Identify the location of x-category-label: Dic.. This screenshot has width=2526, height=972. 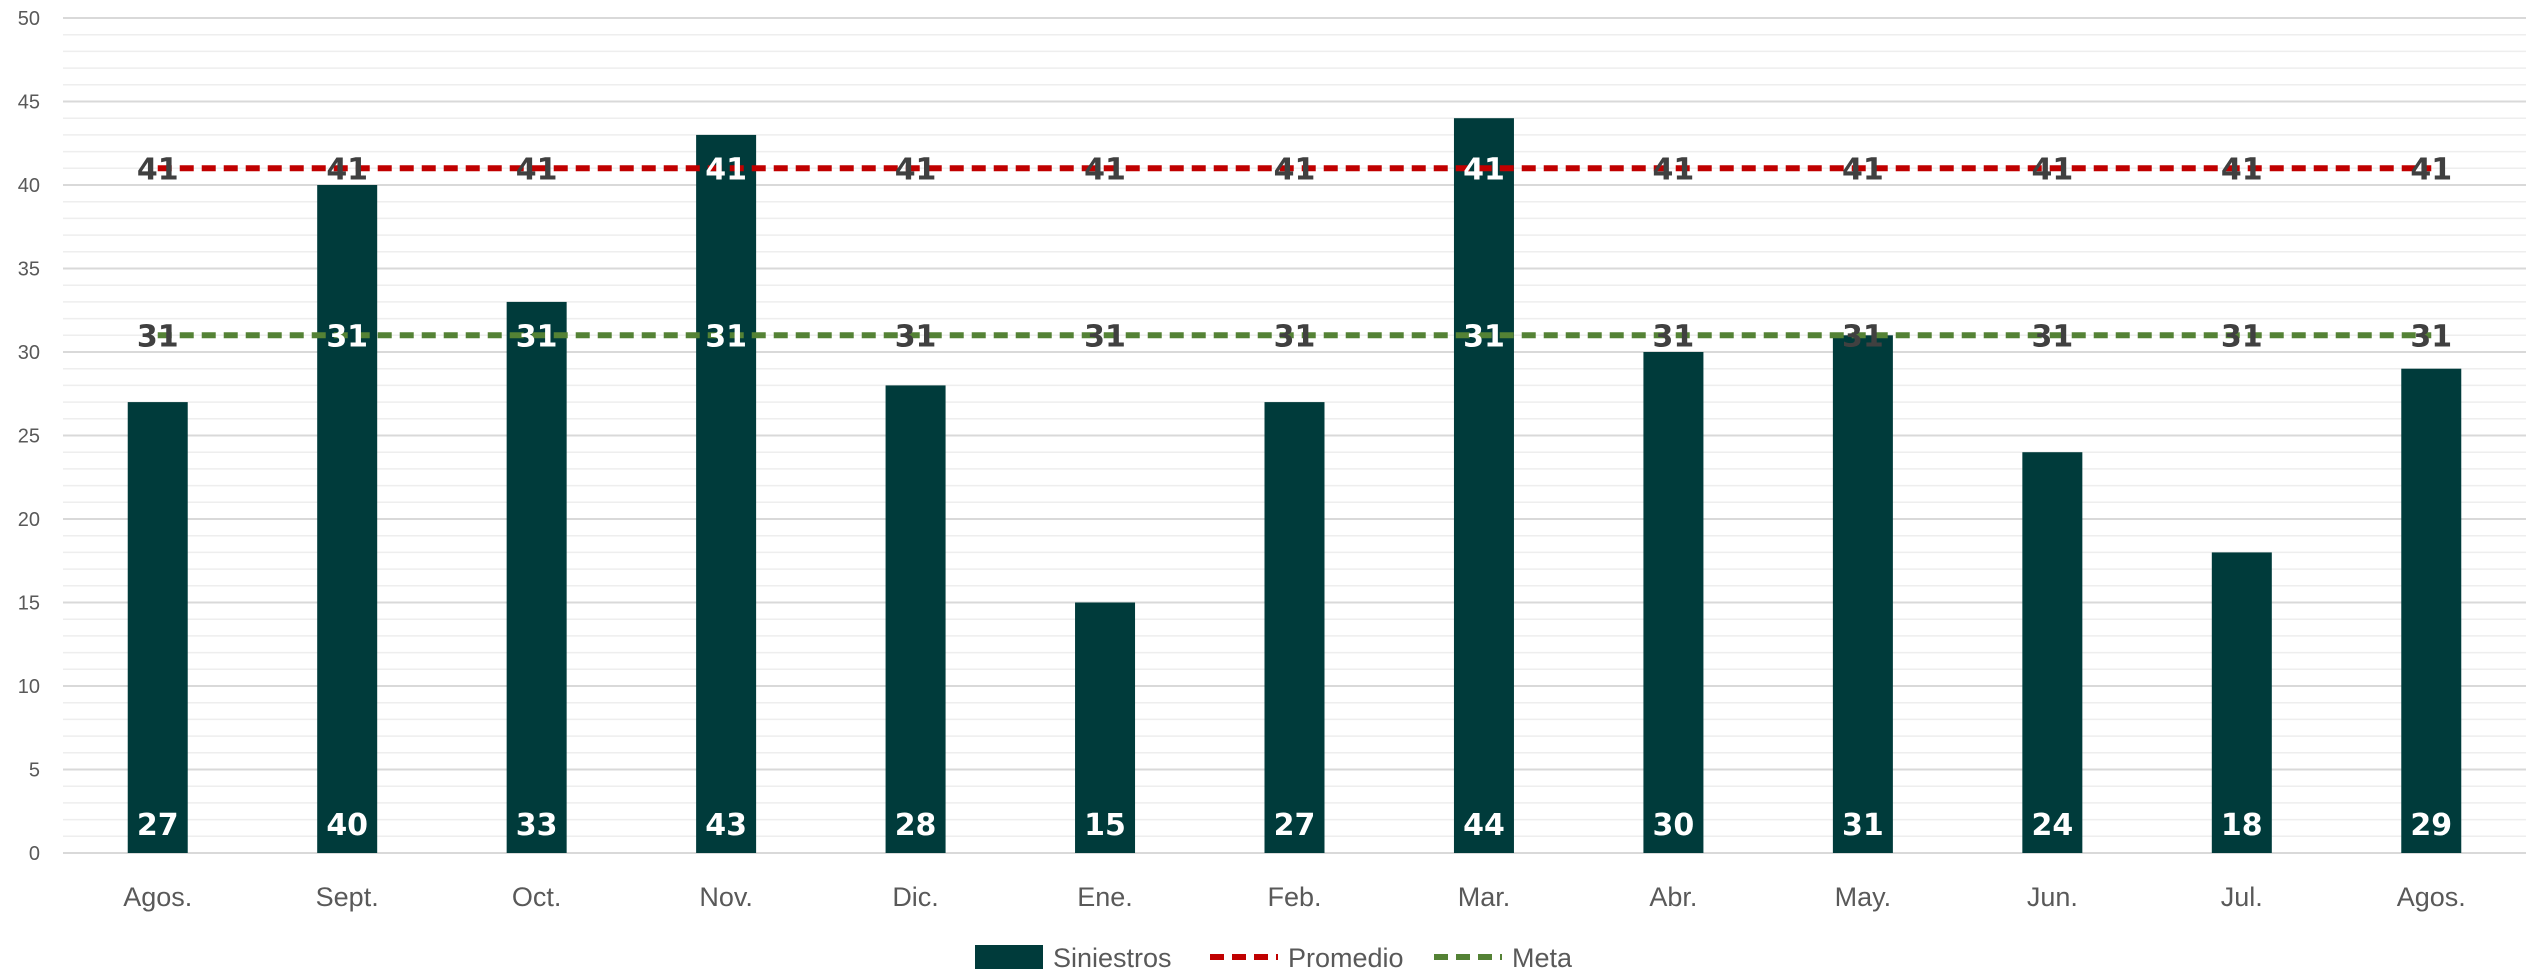
(915, 897).